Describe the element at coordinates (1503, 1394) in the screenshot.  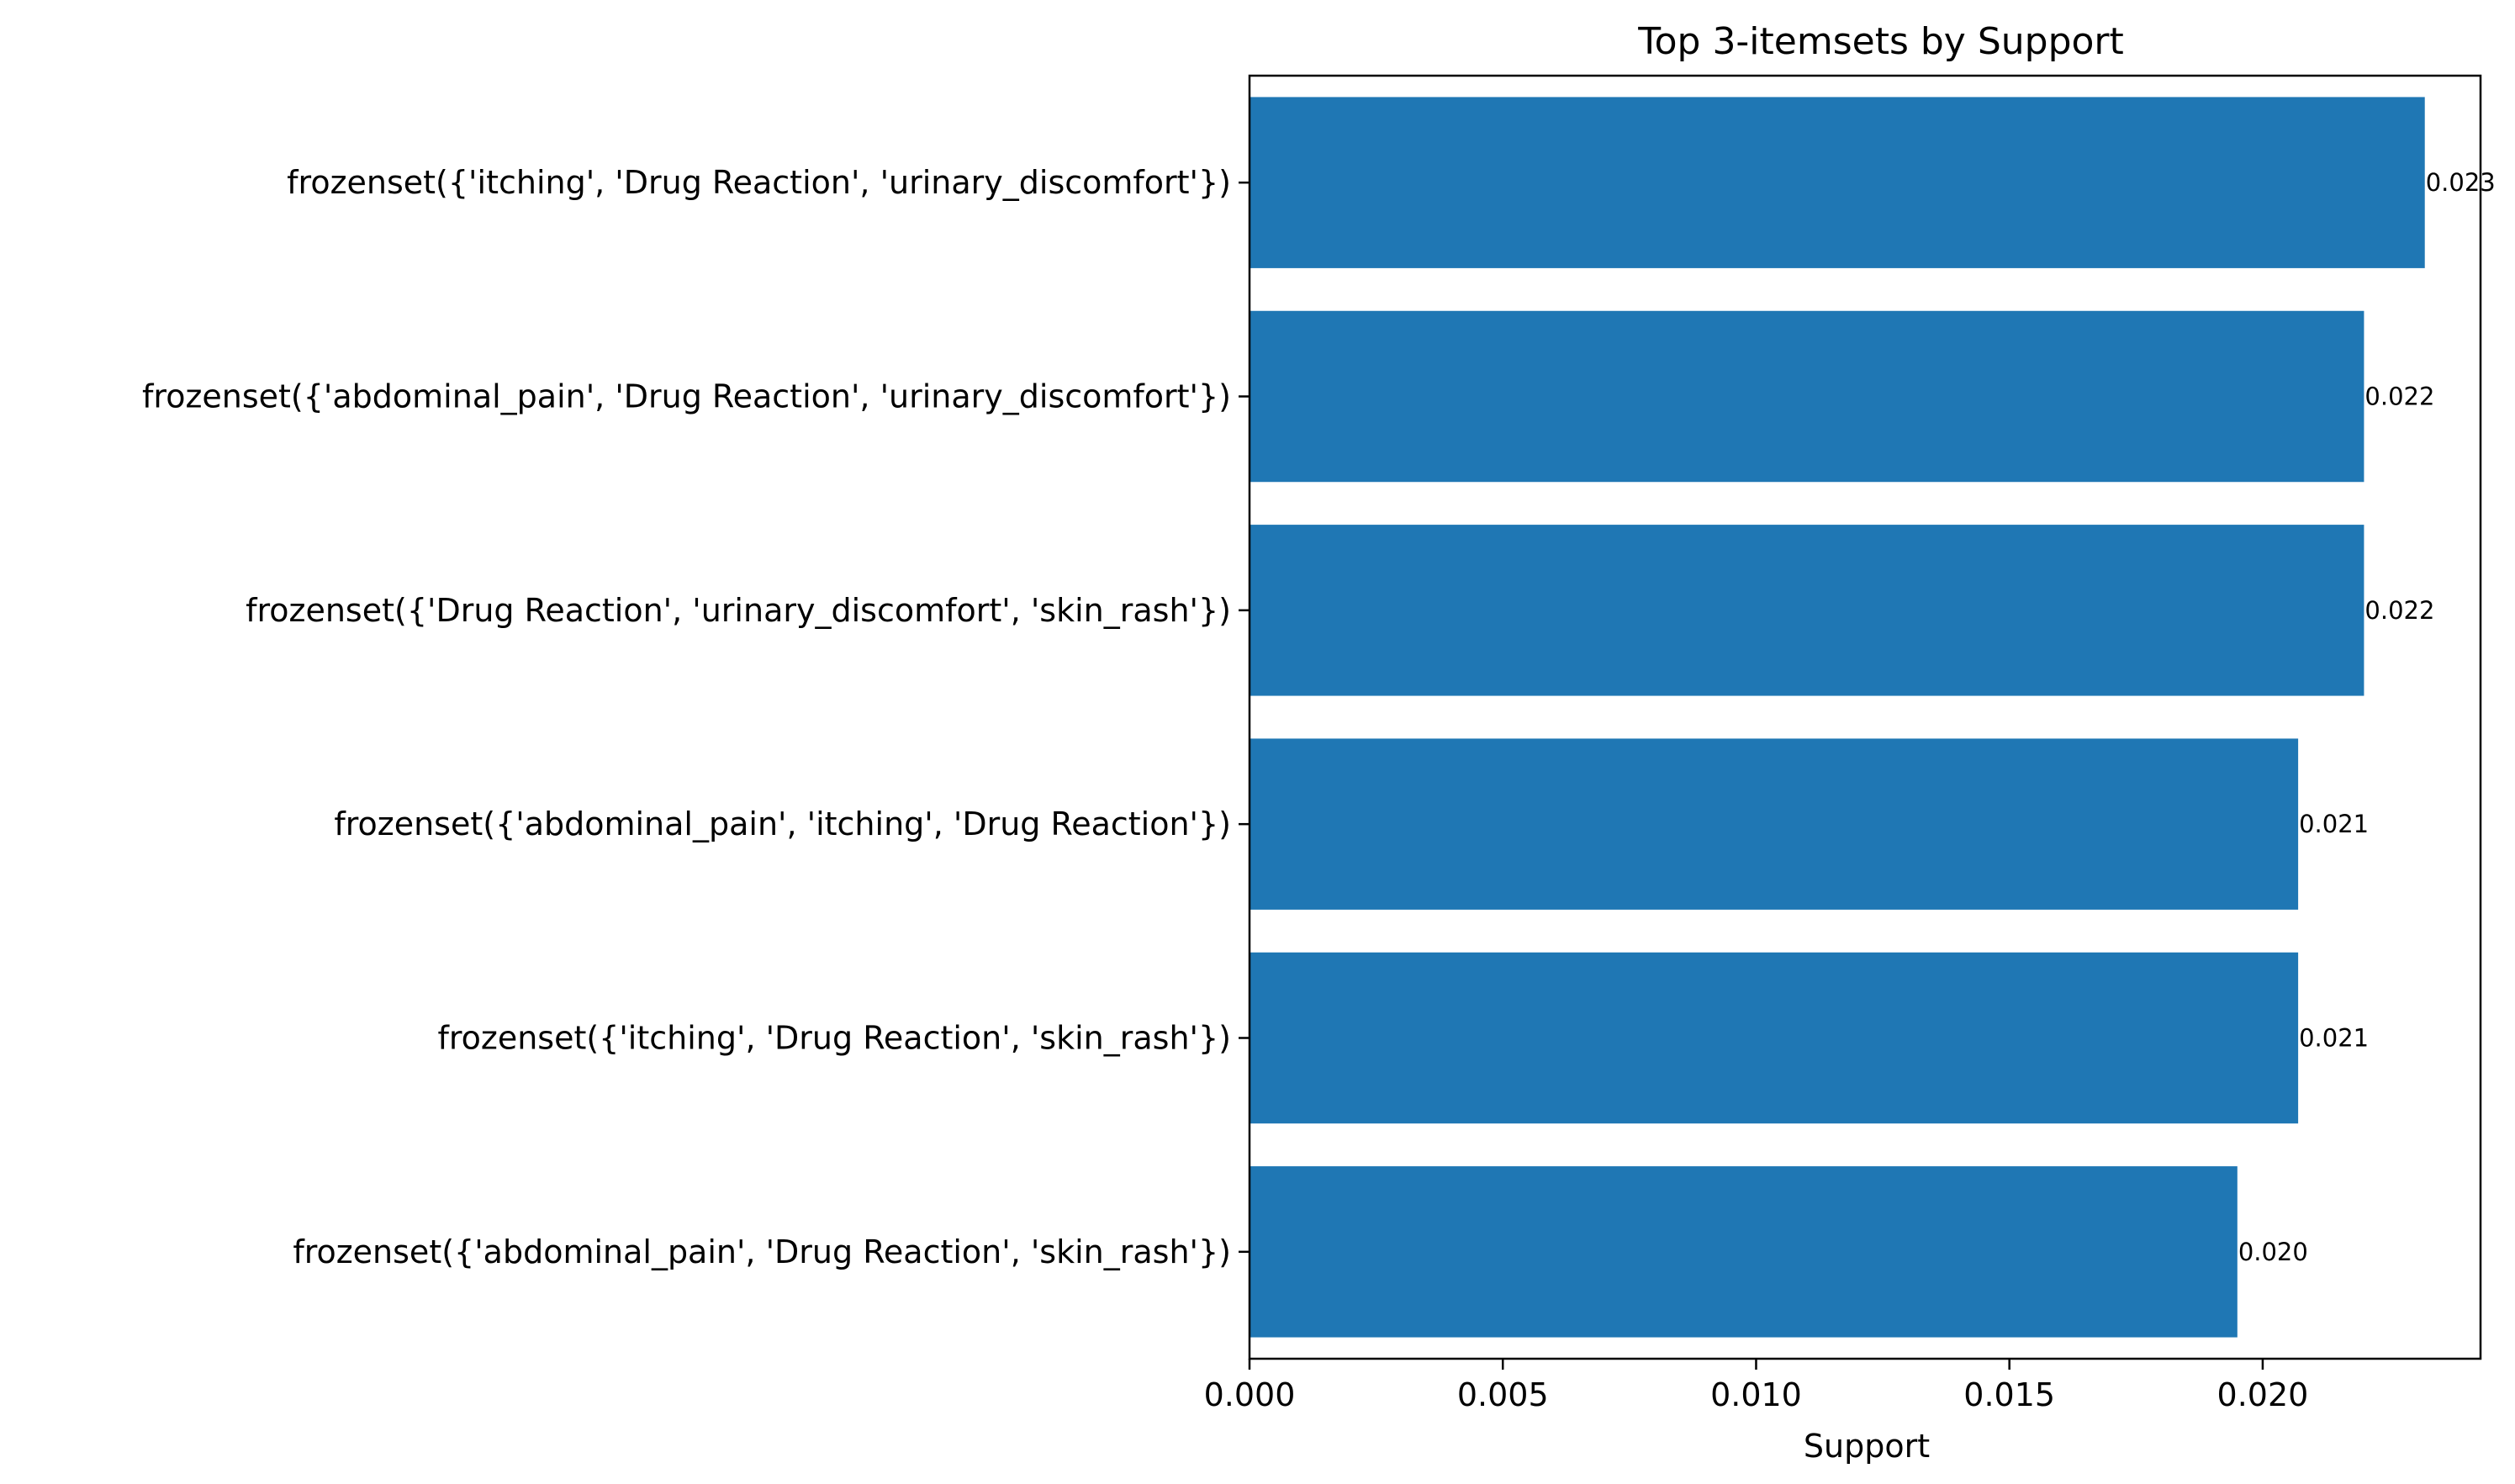
I see `x-tick-label: 0.005` at that location.